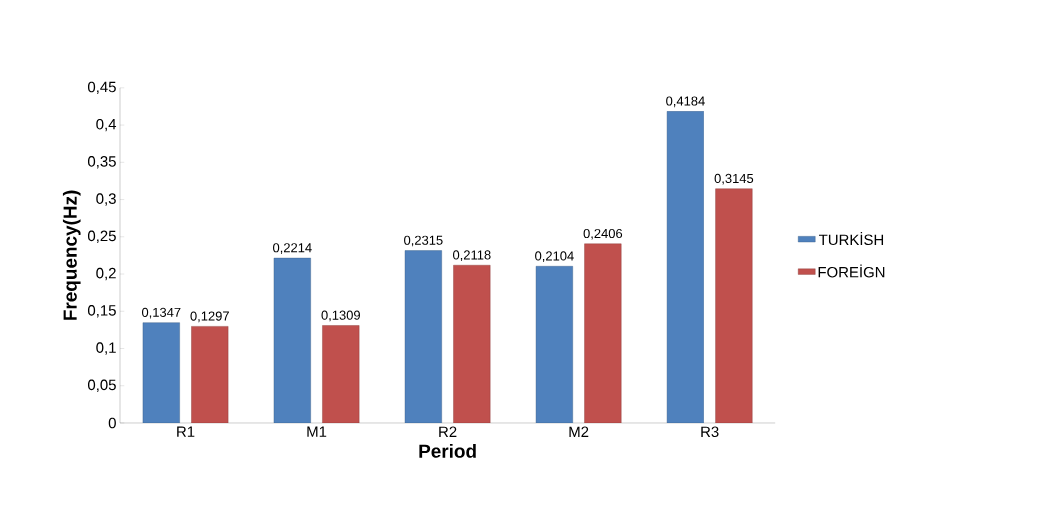 The height and width of the screenshot is (523, 1044). What do you see at coordinates (554, 257) in the screenshot?
I see `data-label: 0,2104` at bounding box center [554, 257].